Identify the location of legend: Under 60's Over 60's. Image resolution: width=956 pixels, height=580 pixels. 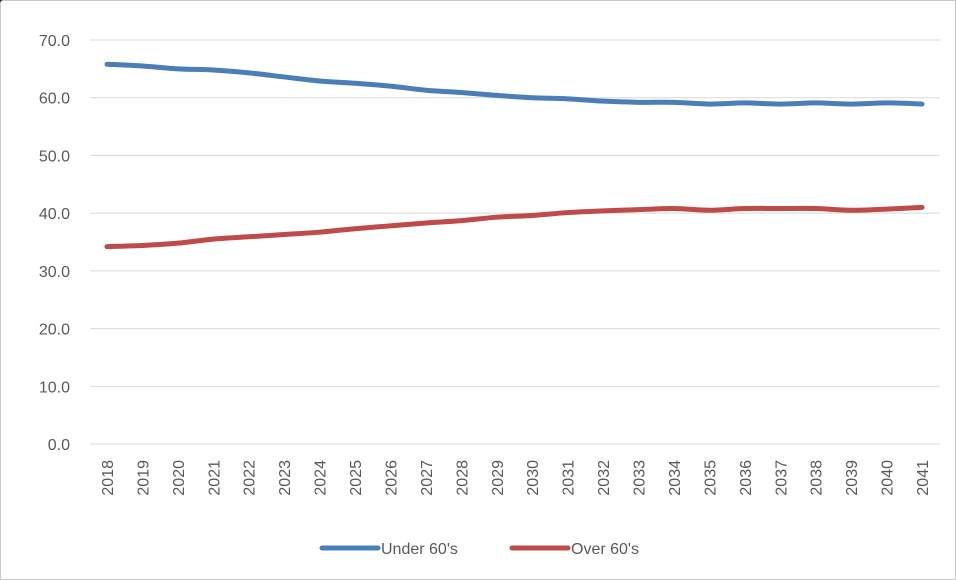
(479, 549).